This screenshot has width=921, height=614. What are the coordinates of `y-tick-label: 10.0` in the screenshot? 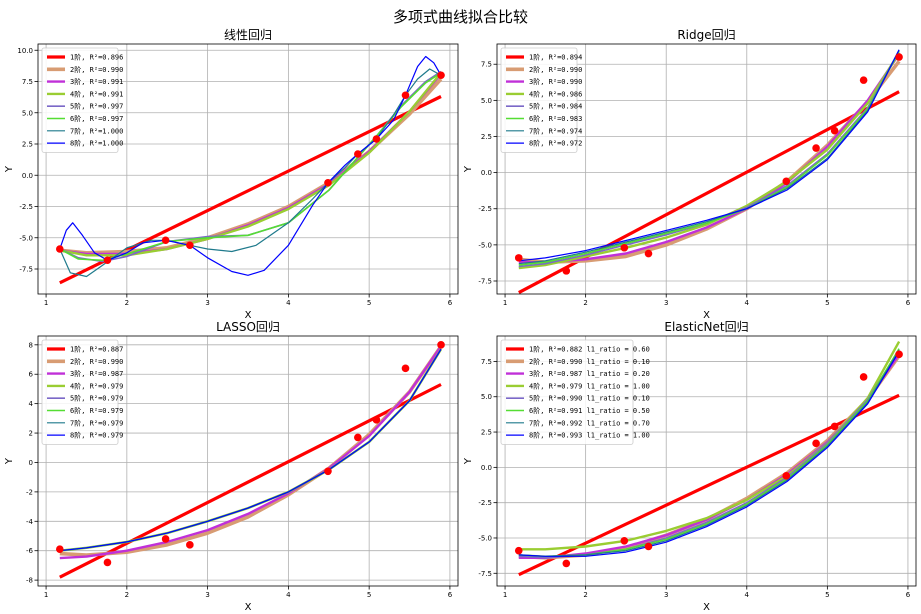 It's located at (25, 51).